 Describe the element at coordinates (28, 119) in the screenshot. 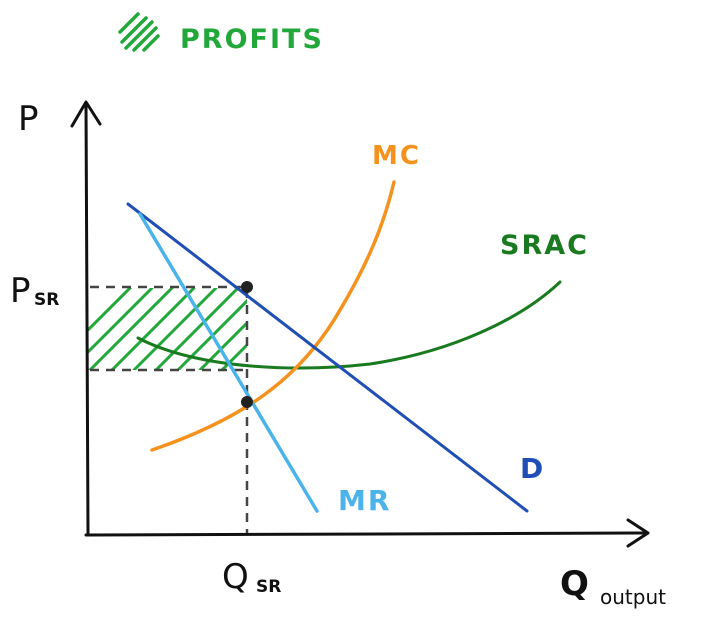

I see `y-axis-label: P` at that location.